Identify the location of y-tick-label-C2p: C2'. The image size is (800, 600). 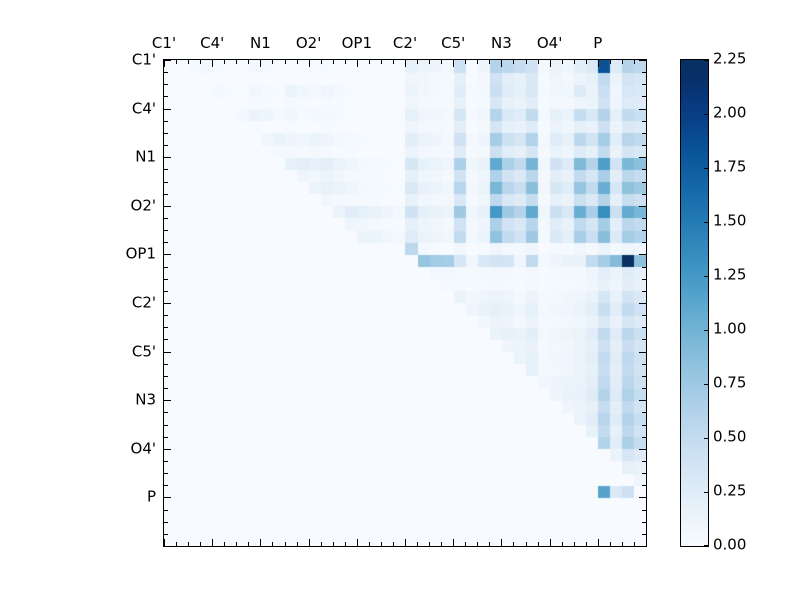
(143, 302).